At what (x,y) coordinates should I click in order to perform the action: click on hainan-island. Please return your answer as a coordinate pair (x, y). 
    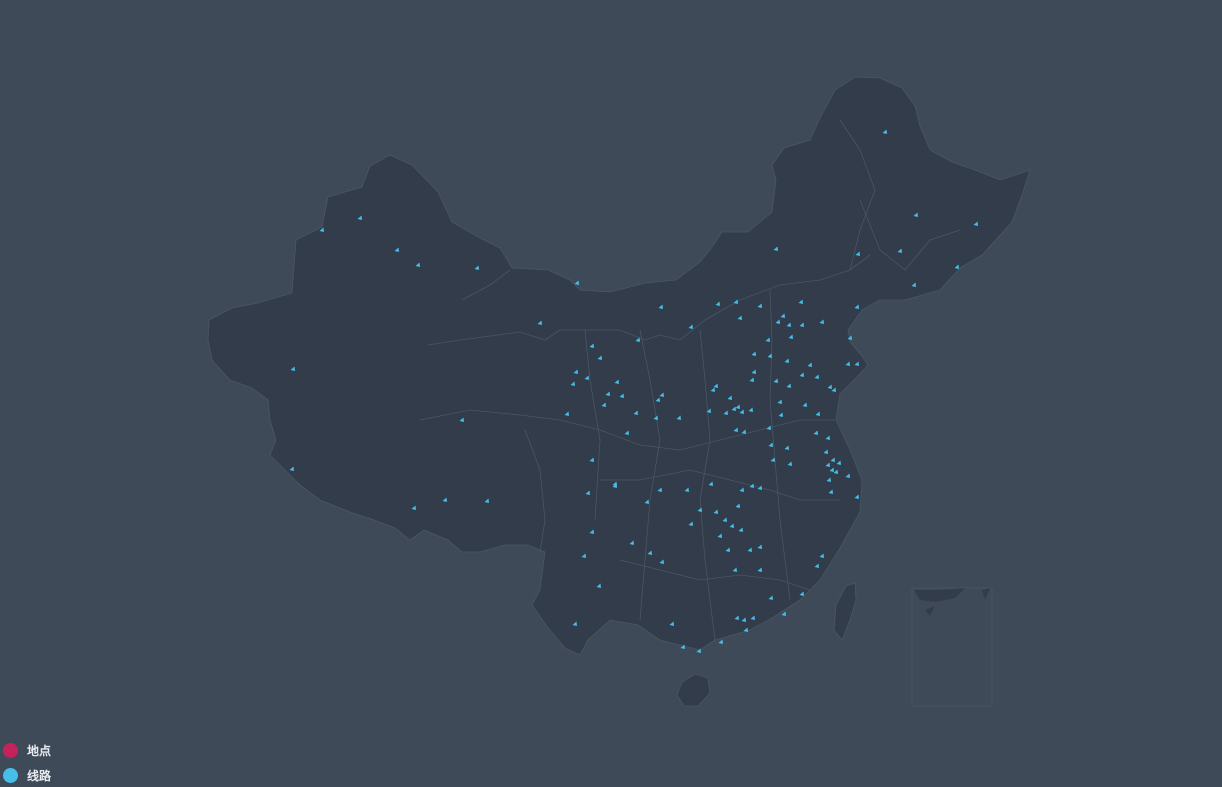
    Looking at the image, I should click on (693, 690).